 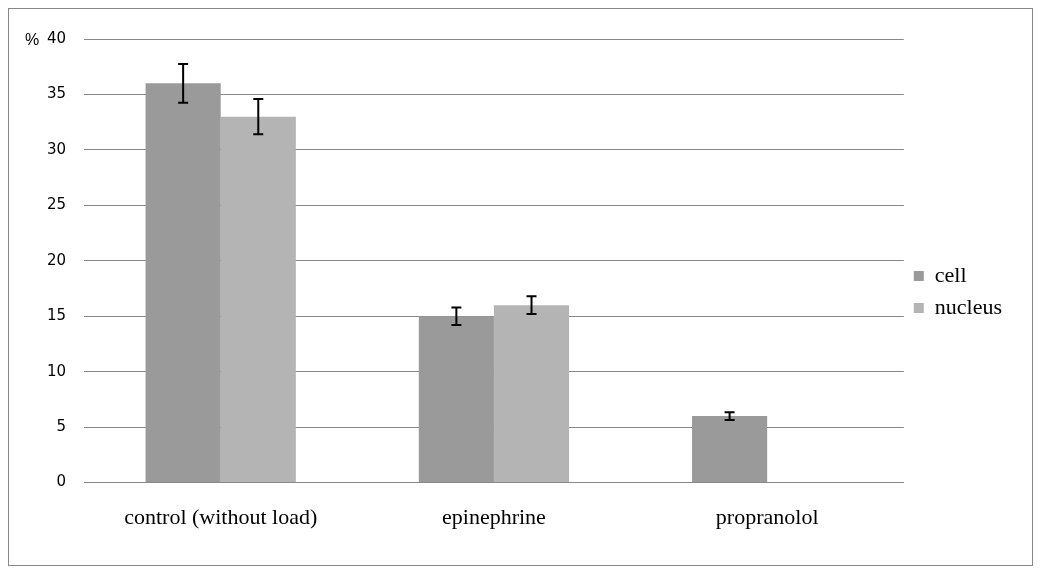 What do you see at coordinates (56, 370) in the screenshot?
I see `y-tick-label: 10` at bounding box center [56, 370].